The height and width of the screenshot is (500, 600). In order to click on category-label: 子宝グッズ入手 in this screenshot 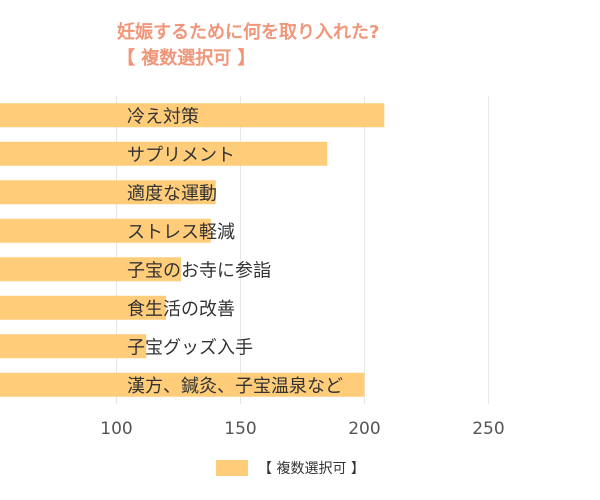, I will do `click(190, 347)`.